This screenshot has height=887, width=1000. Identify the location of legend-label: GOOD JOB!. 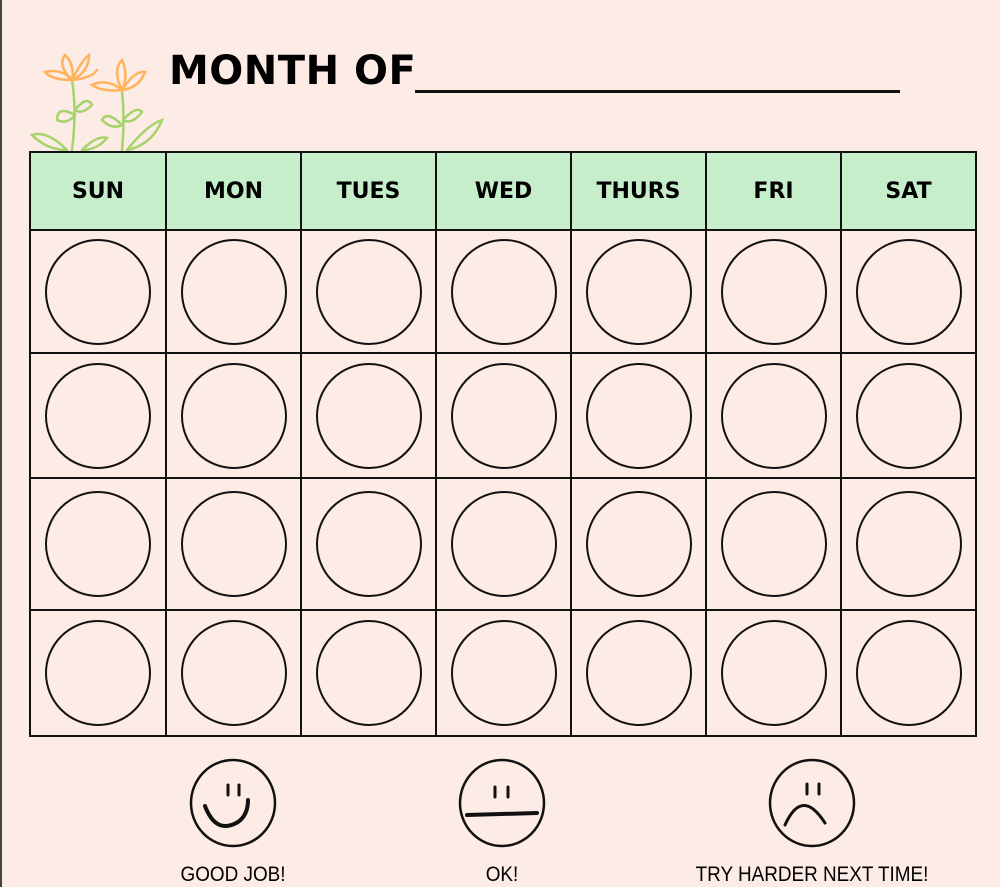
(233, 874).